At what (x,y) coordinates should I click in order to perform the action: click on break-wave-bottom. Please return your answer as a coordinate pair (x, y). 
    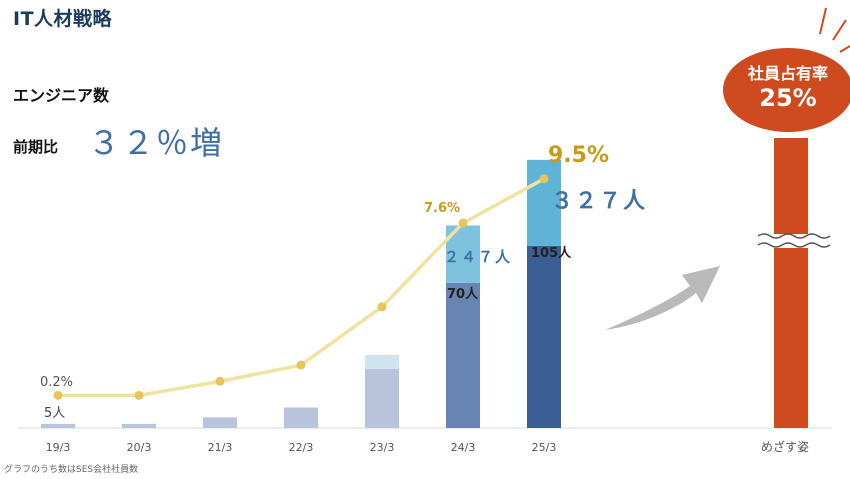
    Looking at the image, I should click on (794, 245).